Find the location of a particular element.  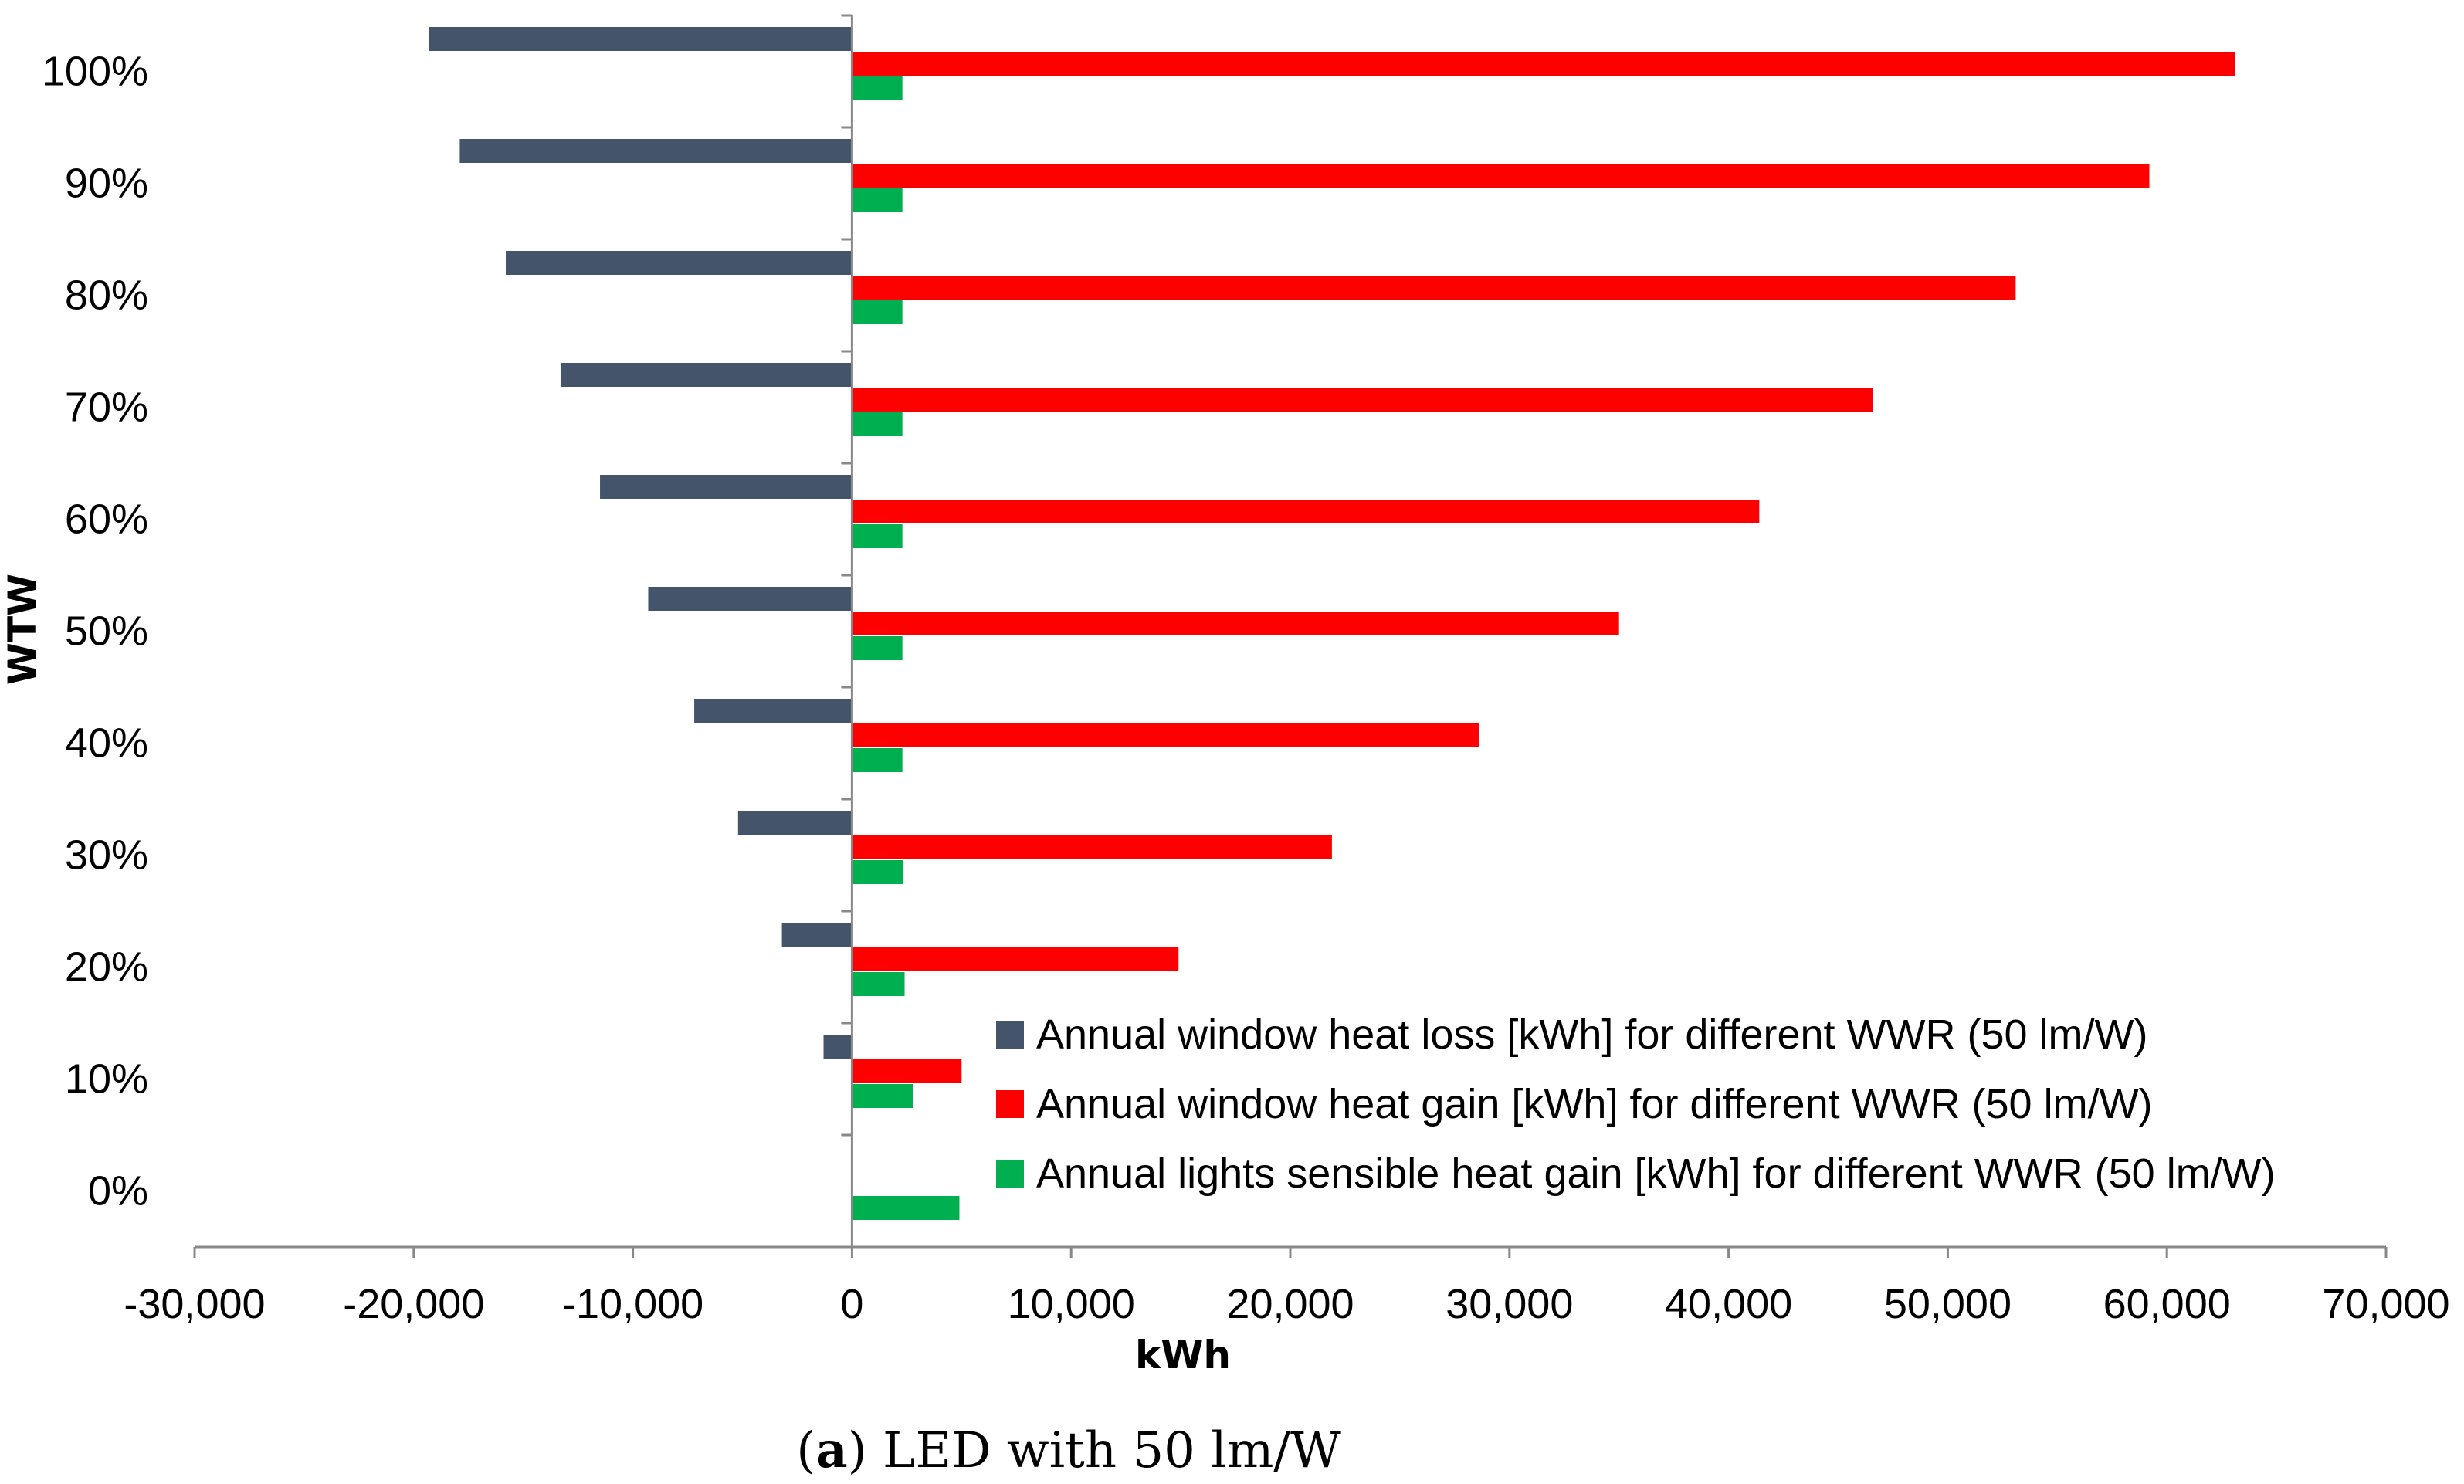

caption-text: ) LED with 50 lm/W is located at coordinates (1094, 1450).